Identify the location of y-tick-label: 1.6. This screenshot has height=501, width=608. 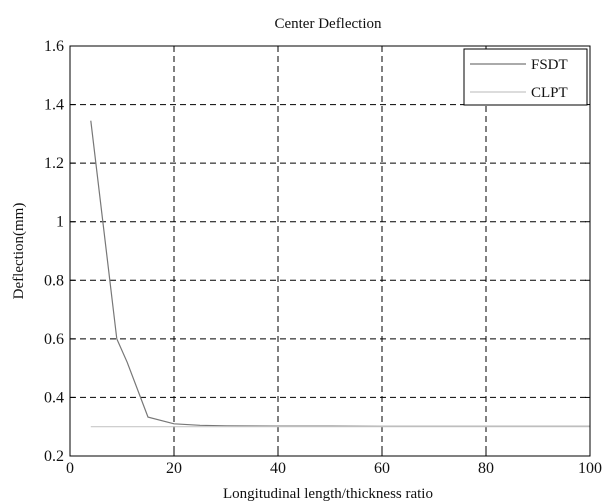
(54, 46).